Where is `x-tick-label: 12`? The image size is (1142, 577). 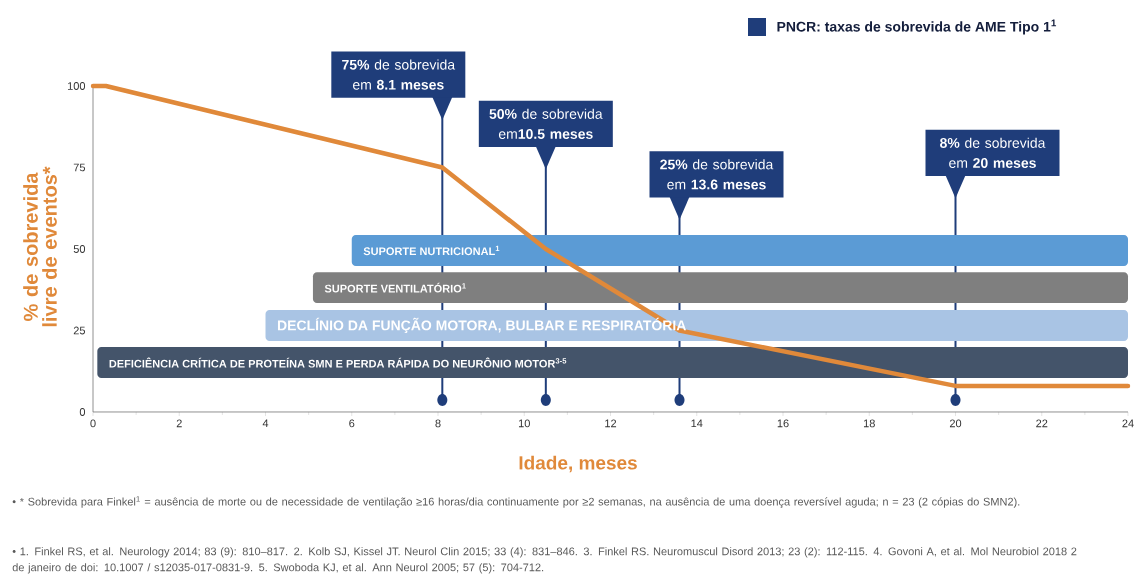 x-tick-label: 12 is located at coordinates (611, 423).